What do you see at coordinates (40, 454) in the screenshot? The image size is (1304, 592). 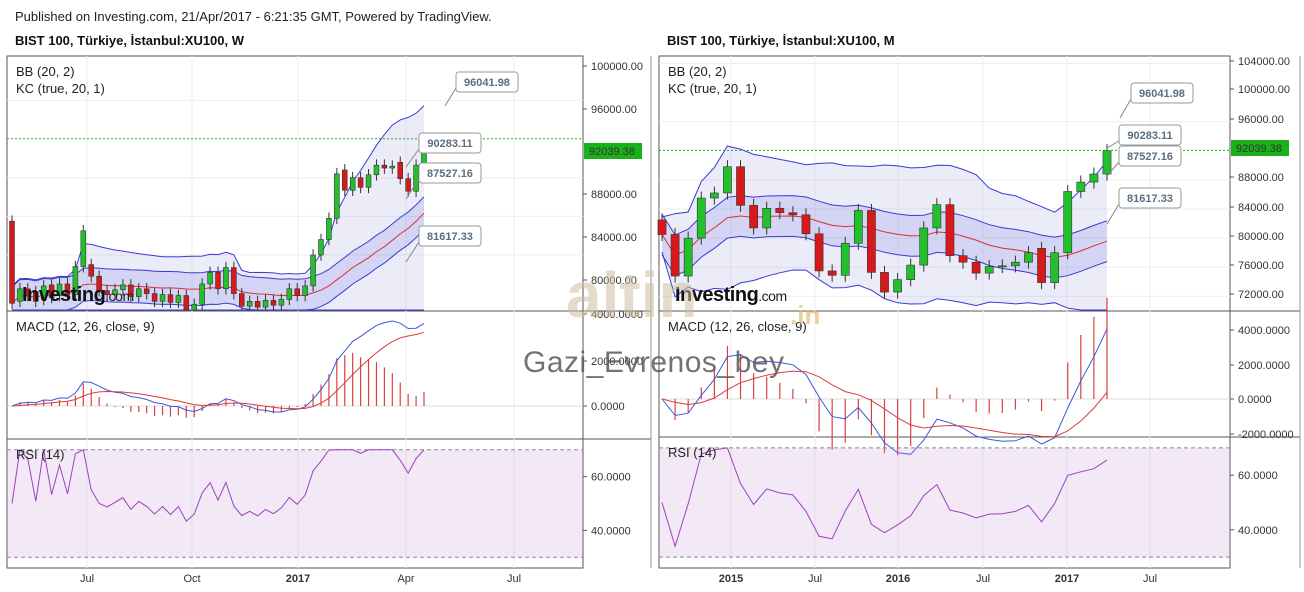 I see `weekly-rsi-label: RSI (14)` at bounding box center [40, 454].